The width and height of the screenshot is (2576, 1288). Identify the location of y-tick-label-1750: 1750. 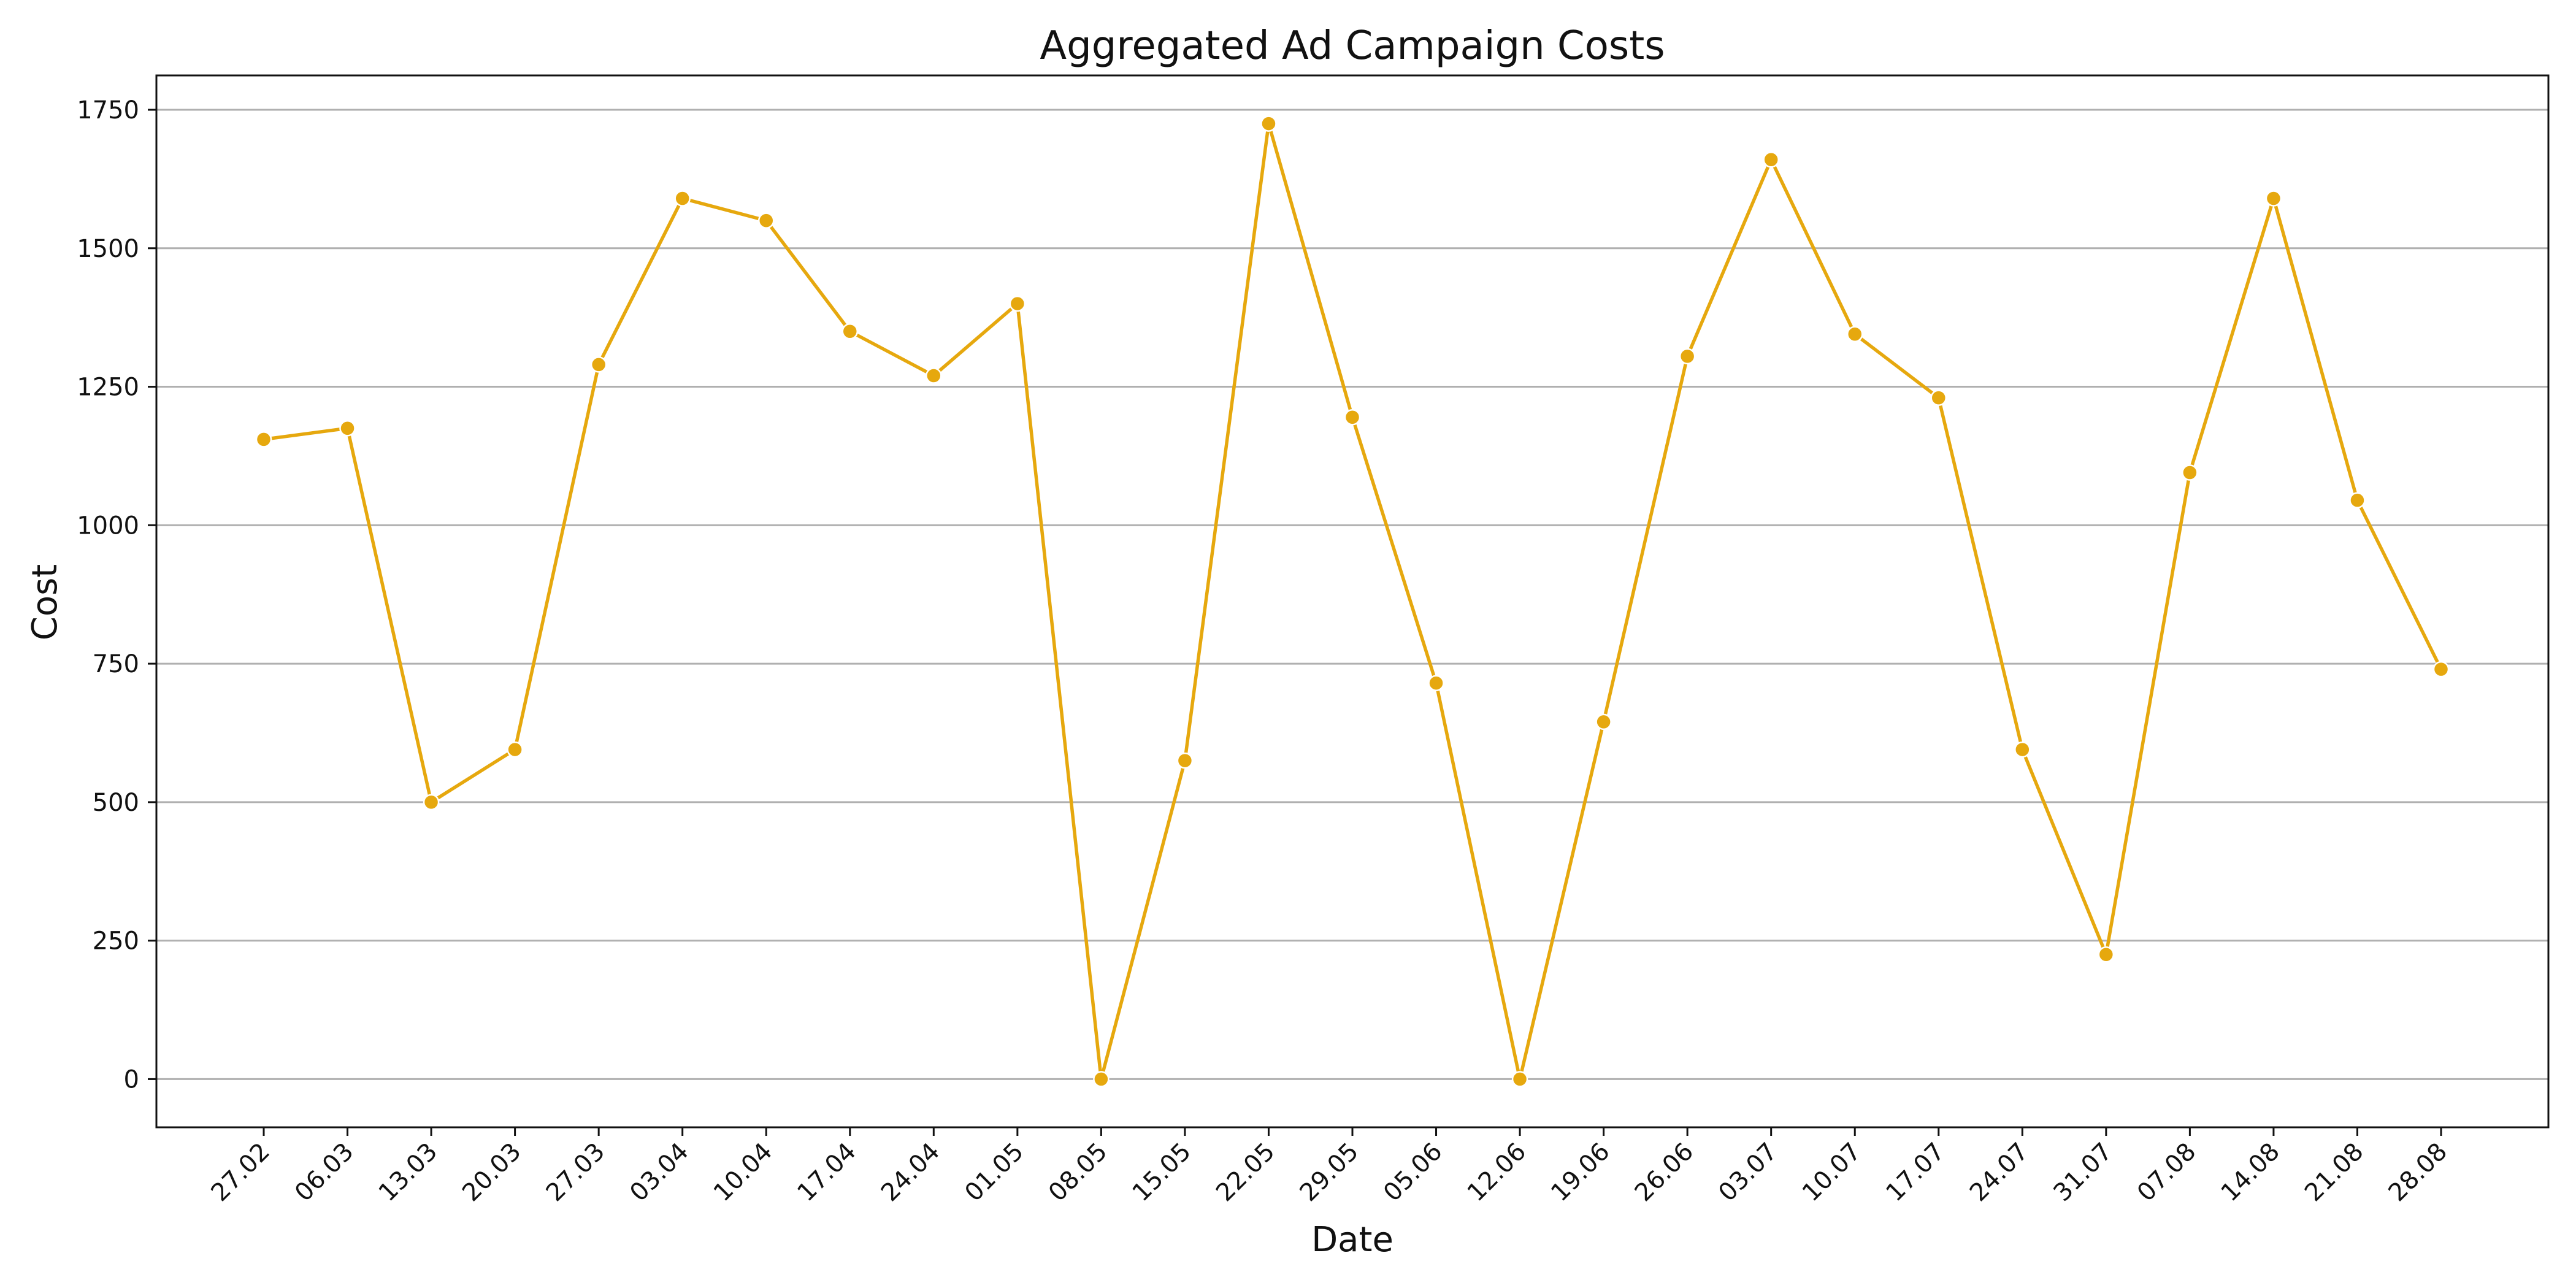
(108, 110).